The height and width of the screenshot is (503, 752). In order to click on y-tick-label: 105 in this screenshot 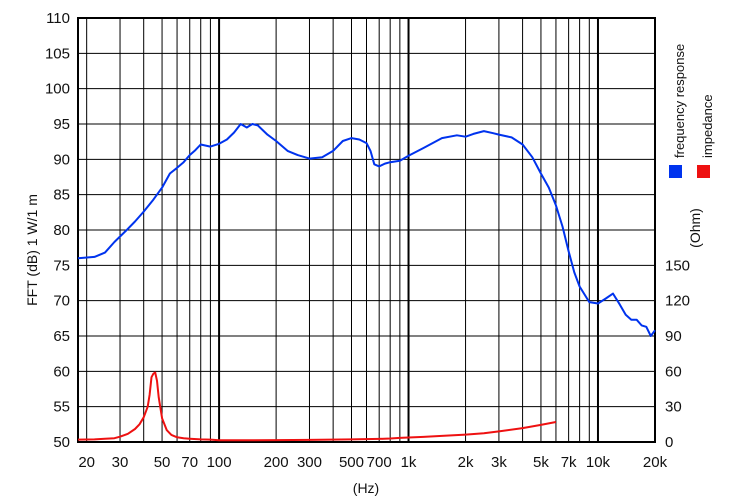, I will do `click(57, 53)`.